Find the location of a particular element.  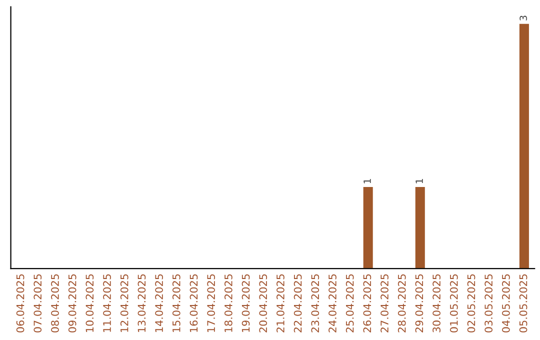

x-tick-label: 07.04.2025 is located at coordinates (38, 303).